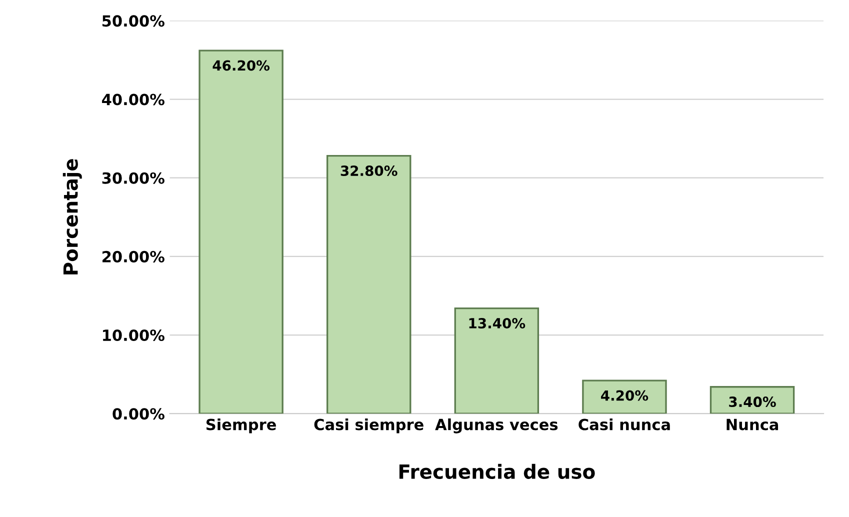 This screenshot has width=849, height=517. What do you see at coordinates (241, 65) in the screenshot?
I see `data-label: 46.20%` at bounding box center [241, 65].